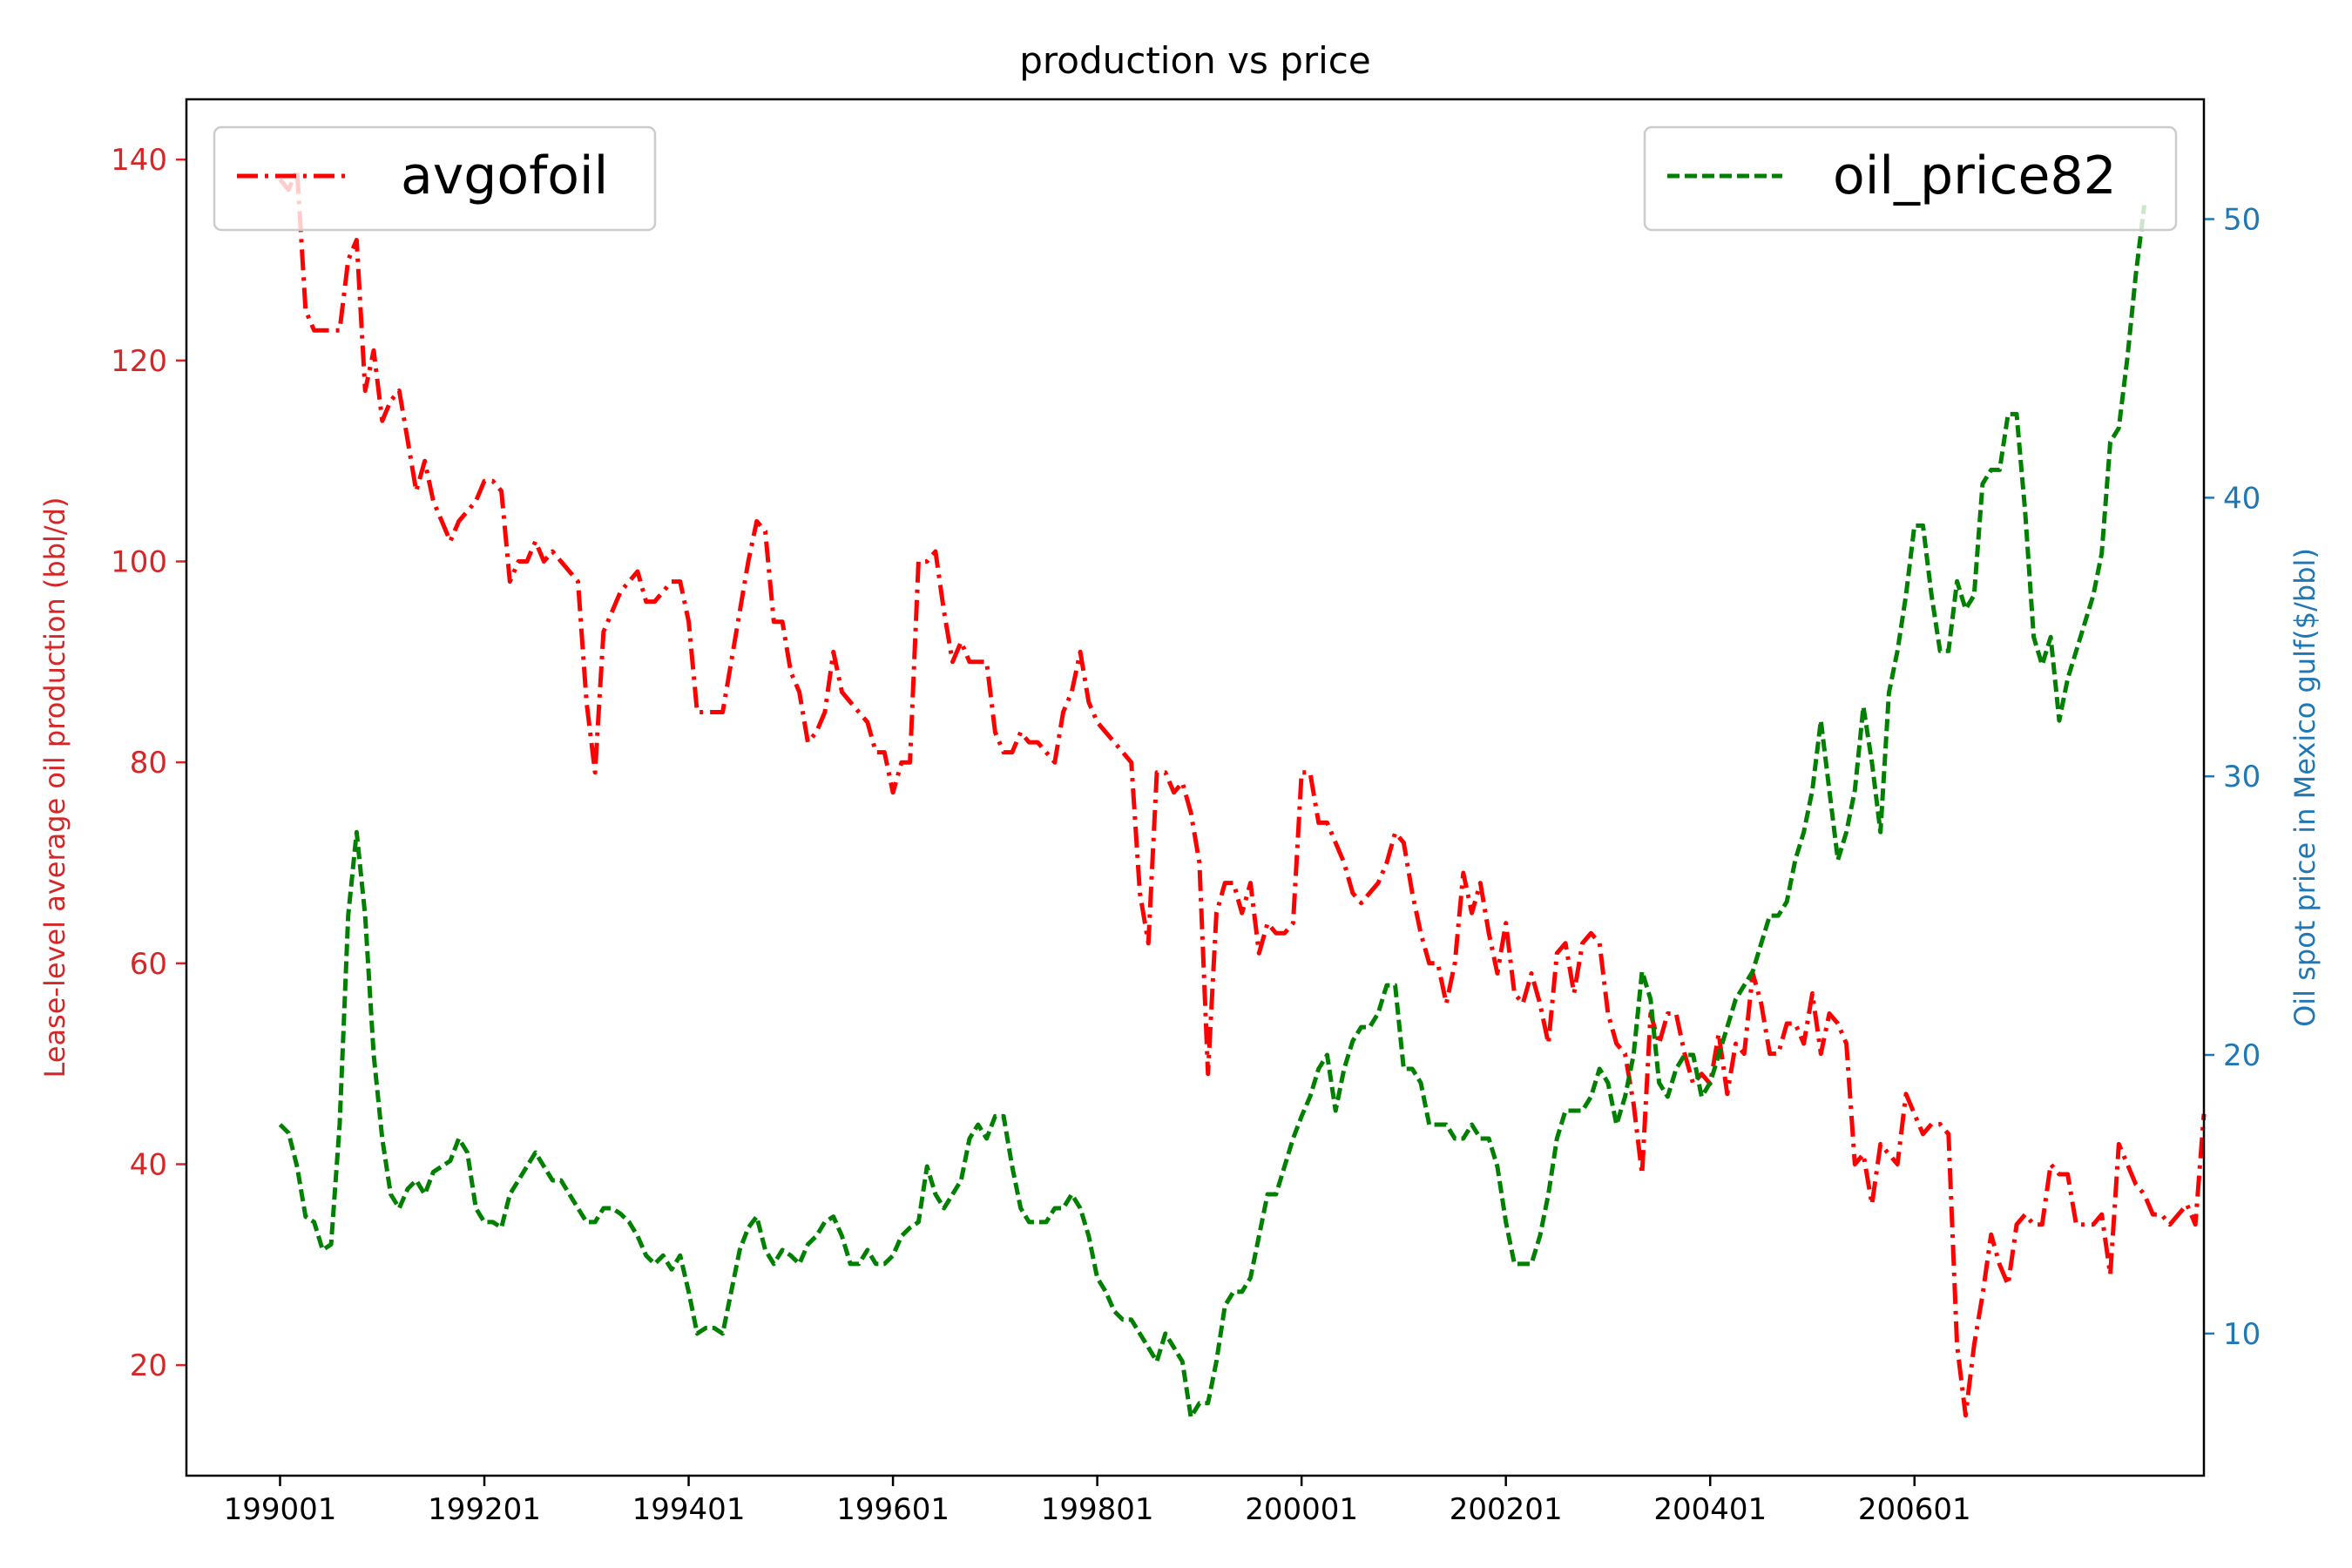 The width and height of the screenshot is (2352, 1568). Describe the element at coordinates (148, 965) in the screenshot. I see `left-tick-label: 60` at that location.